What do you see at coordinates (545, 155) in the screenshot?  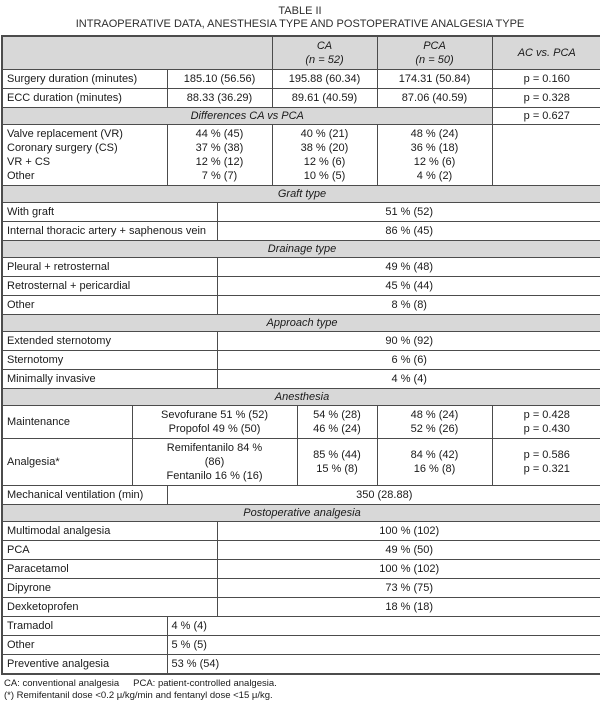 I see `empty-pvalue-cell` at bounding box center [545, 155].